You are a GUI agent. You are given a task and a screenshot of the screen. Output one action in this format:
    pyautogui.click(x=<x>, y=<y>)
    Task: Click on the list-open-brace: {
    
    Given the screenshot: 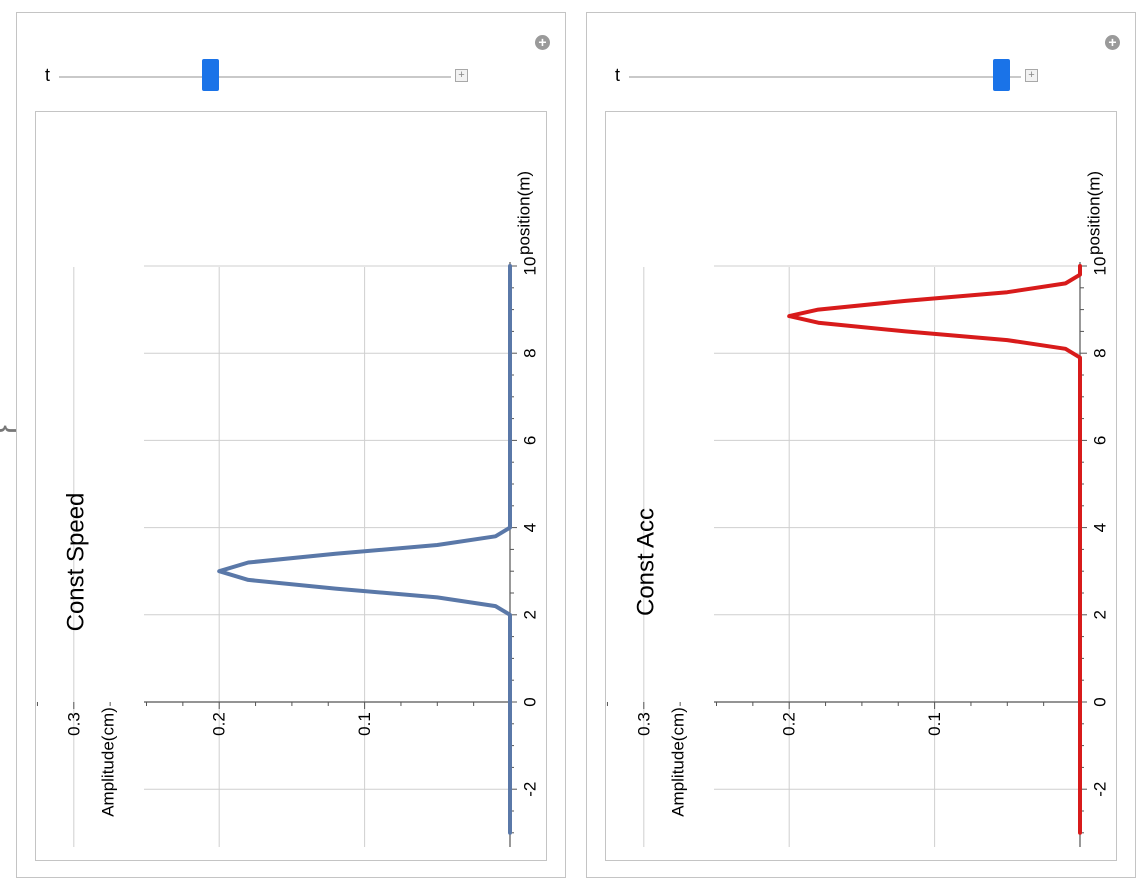 What is the action you would take?
    pyautogui.click(x=13, y=432)
    